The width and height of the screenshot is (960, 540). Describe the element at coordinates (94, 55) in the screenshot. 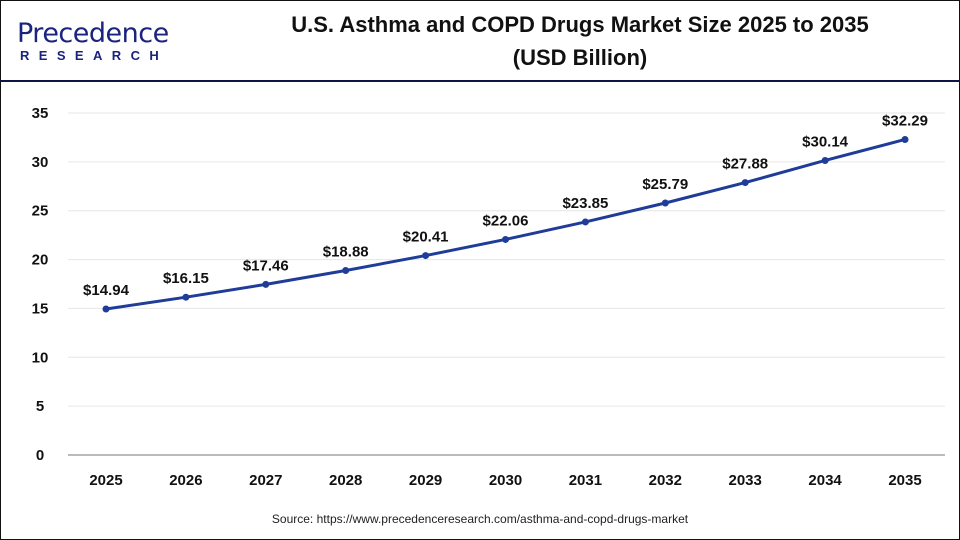

I see `logo-subtitle: RESEARCH` at that location.